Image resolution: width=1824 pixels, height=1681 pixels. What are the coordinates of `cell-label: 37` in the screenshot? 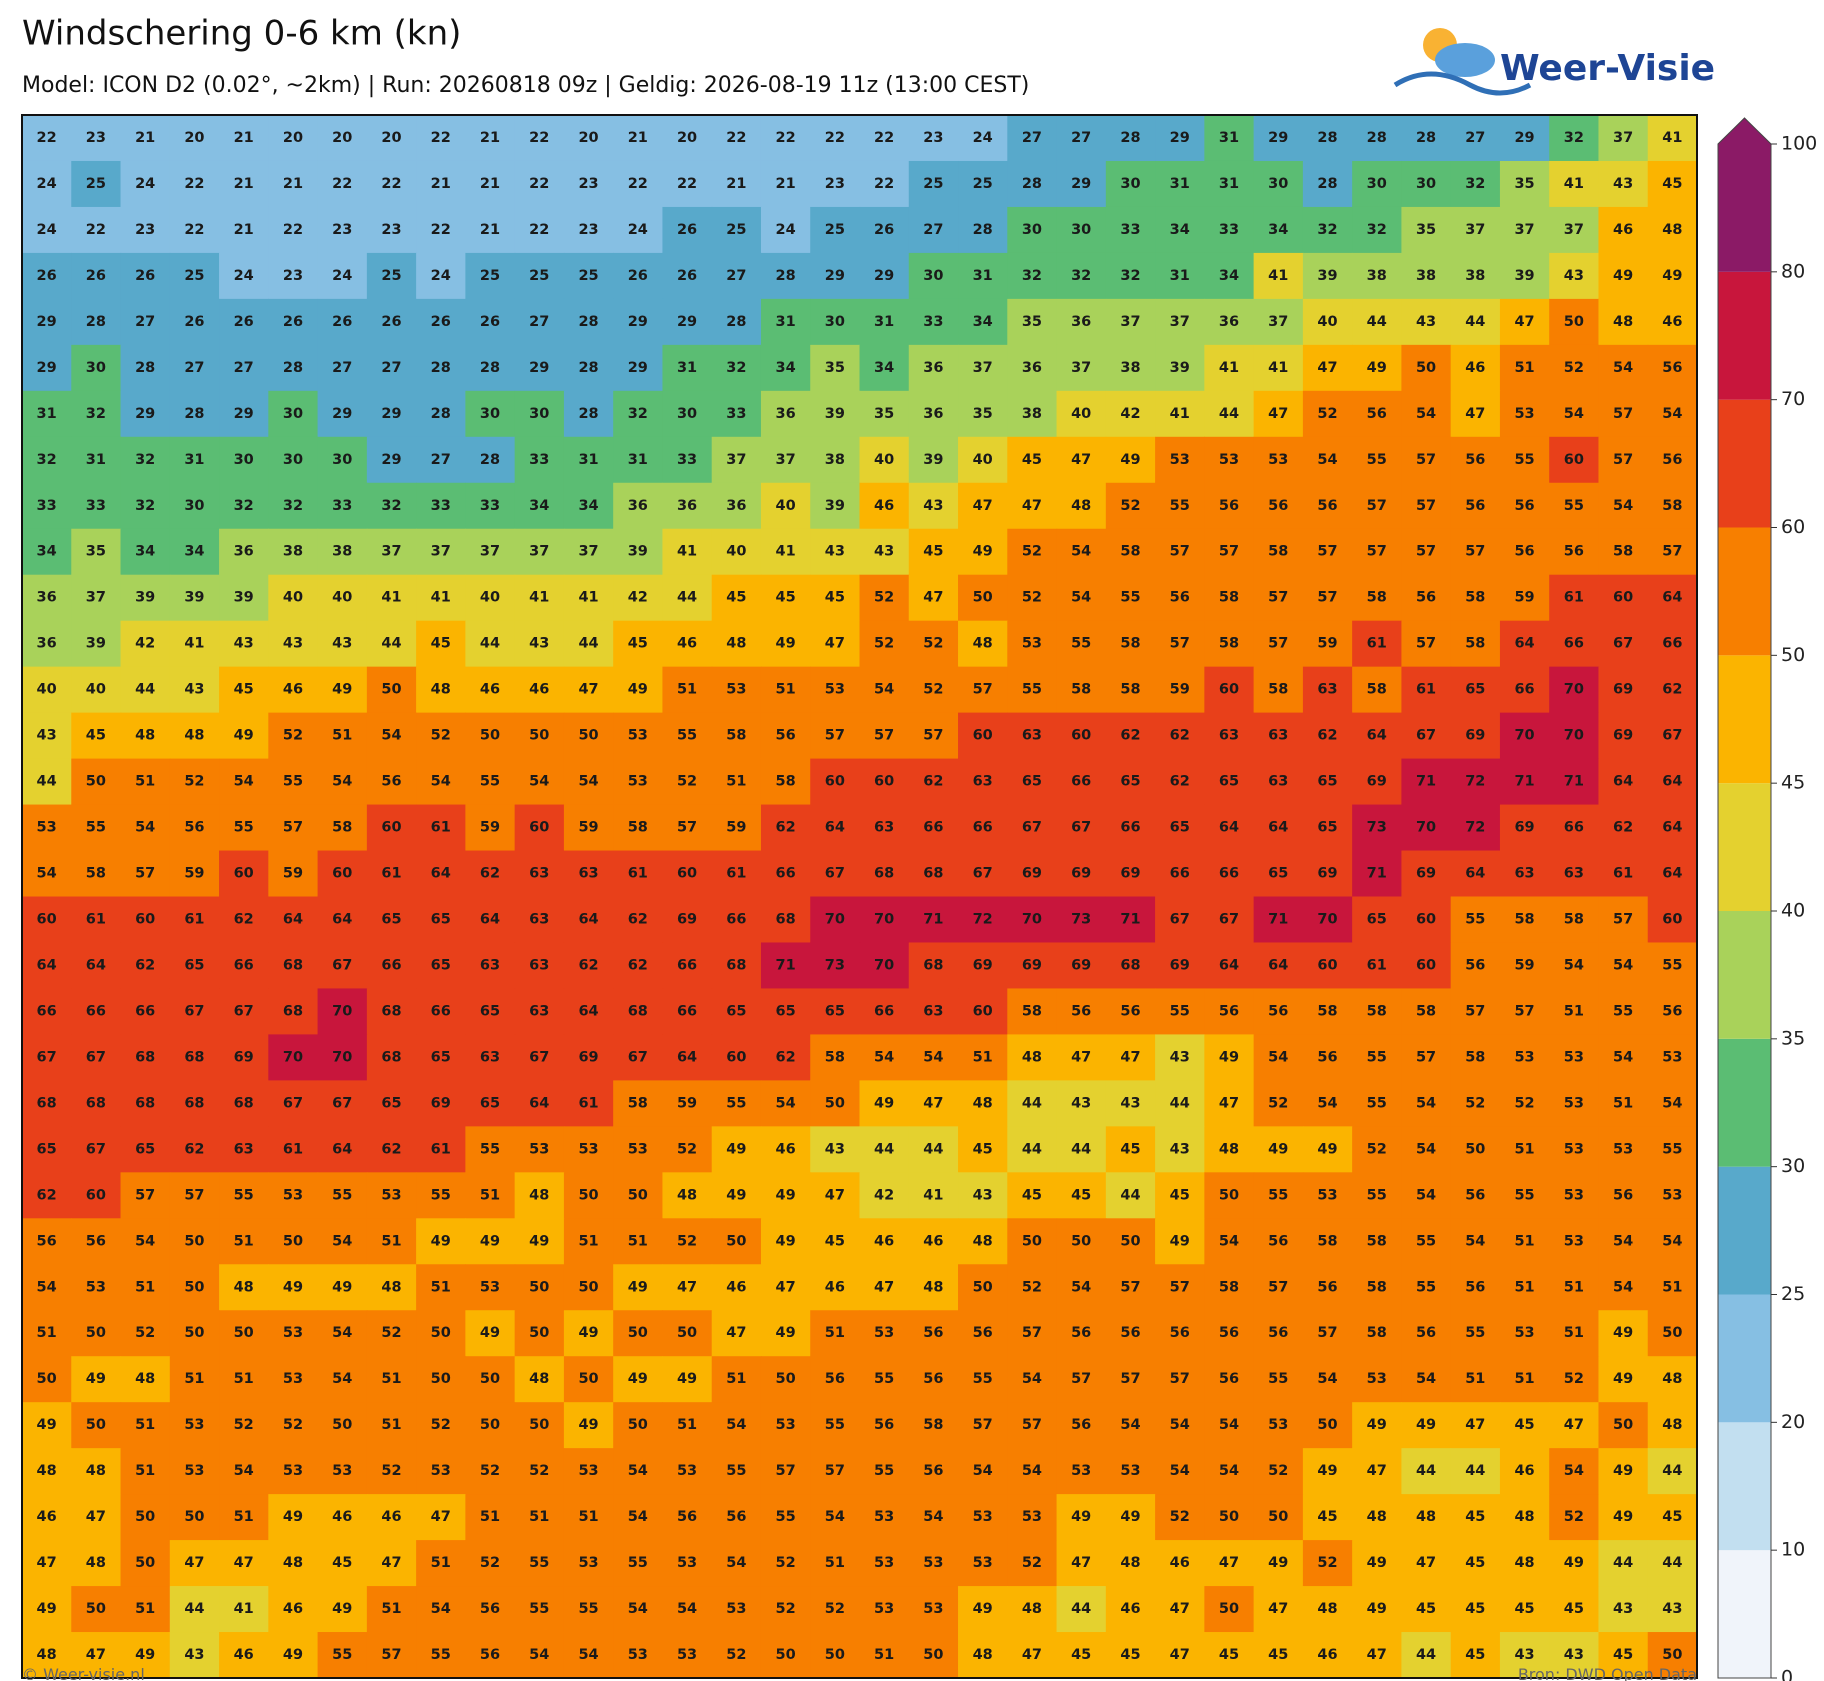 It's located at (786, 460).